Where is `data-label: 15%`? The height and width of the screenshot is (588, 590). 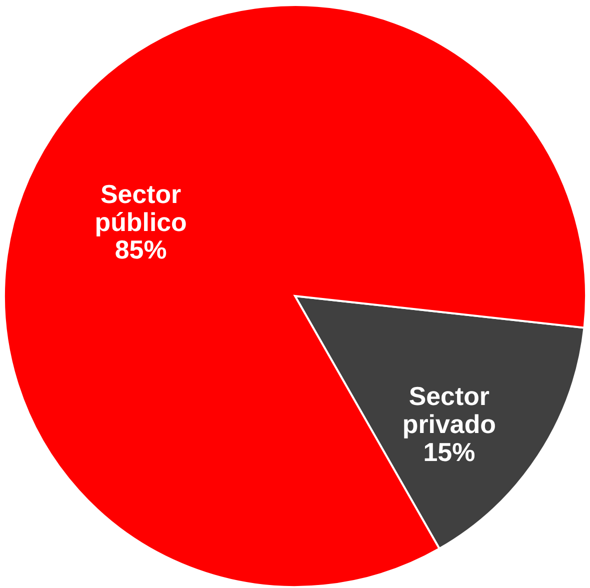
data-label: 15% is located at coordinates (449, 452).